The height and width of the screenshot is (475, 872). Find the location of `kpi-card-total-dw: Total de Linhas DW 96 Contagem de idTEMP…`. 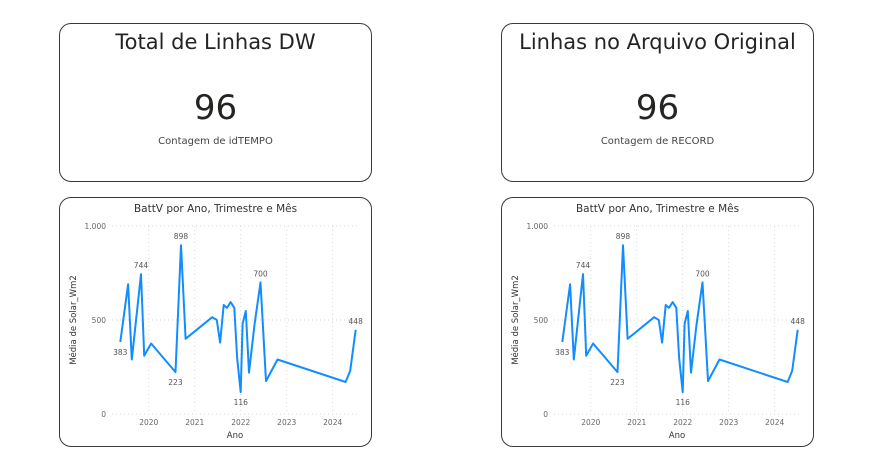

kpi-card-total-dw: Total de Linhas DW 96 Contagem de idTEMP… is located at coordinates (215, 102).